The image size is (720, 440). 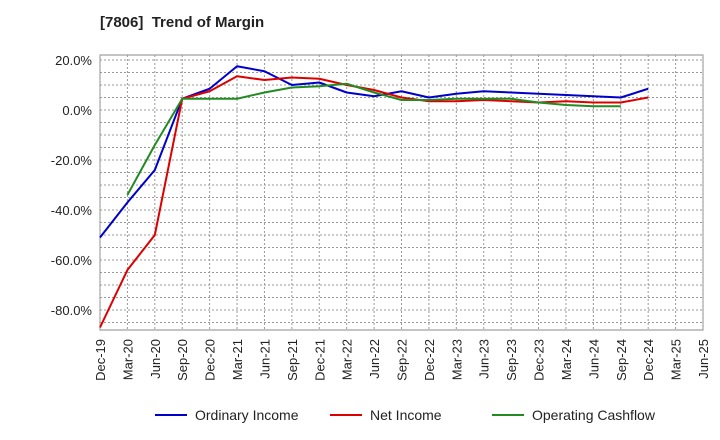 What do you see at coordinates (100, 360) in the screenshot?
I see `x-tick-label: Dec-19` at bounding box center [100, 360].